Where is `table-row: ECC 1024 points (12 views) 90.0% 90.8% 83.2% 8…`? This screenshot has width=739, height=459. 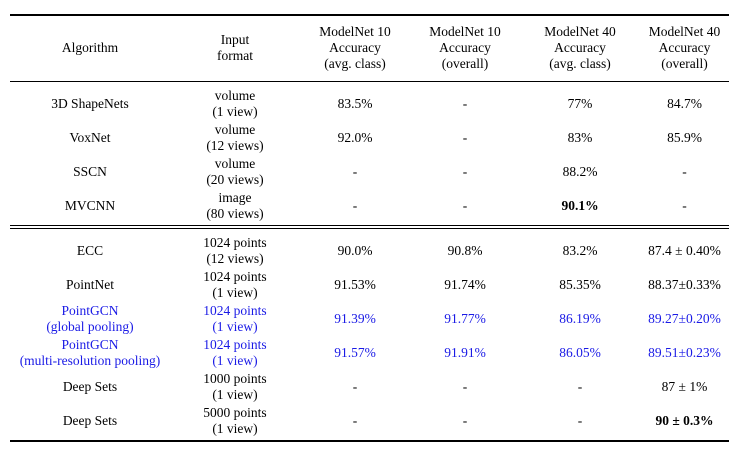
table-row: ECC 1024 points (12 views) 90.0% 90.8% 83.2% 8… is located at coordinates (369, 251).